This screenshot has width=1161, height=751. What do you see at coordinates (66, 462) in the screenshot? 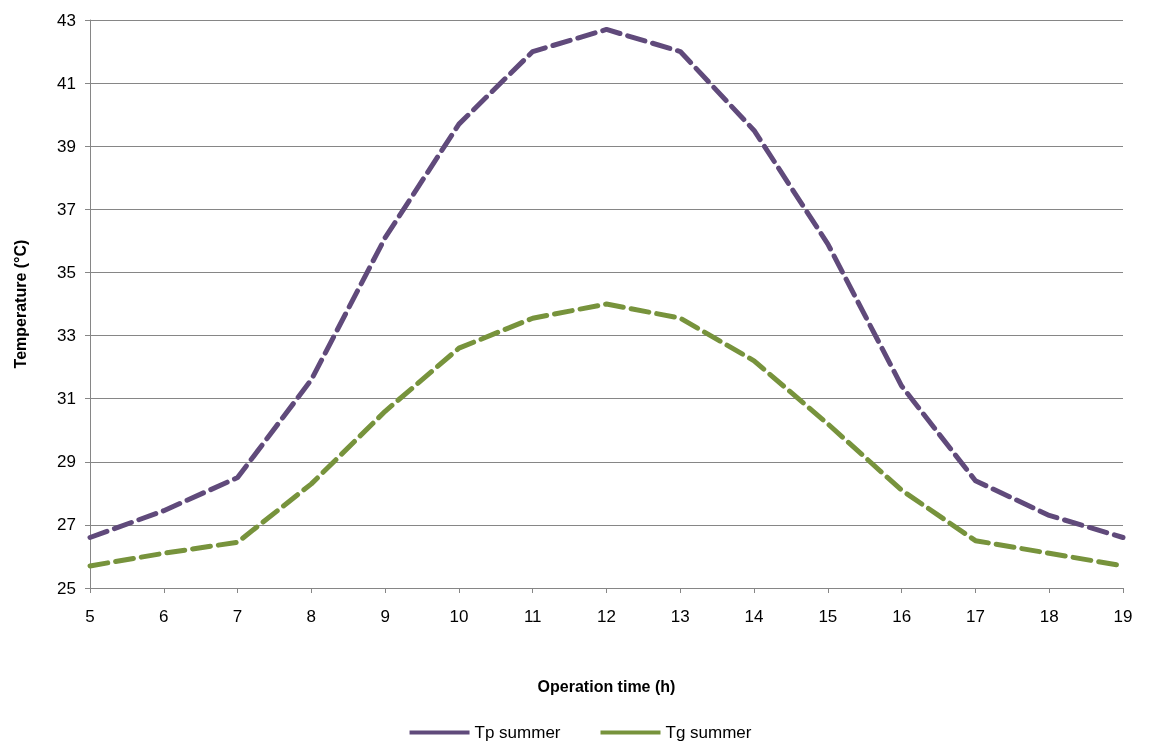
I see `y-tick-label: 29` at bounding box center [66, 462].